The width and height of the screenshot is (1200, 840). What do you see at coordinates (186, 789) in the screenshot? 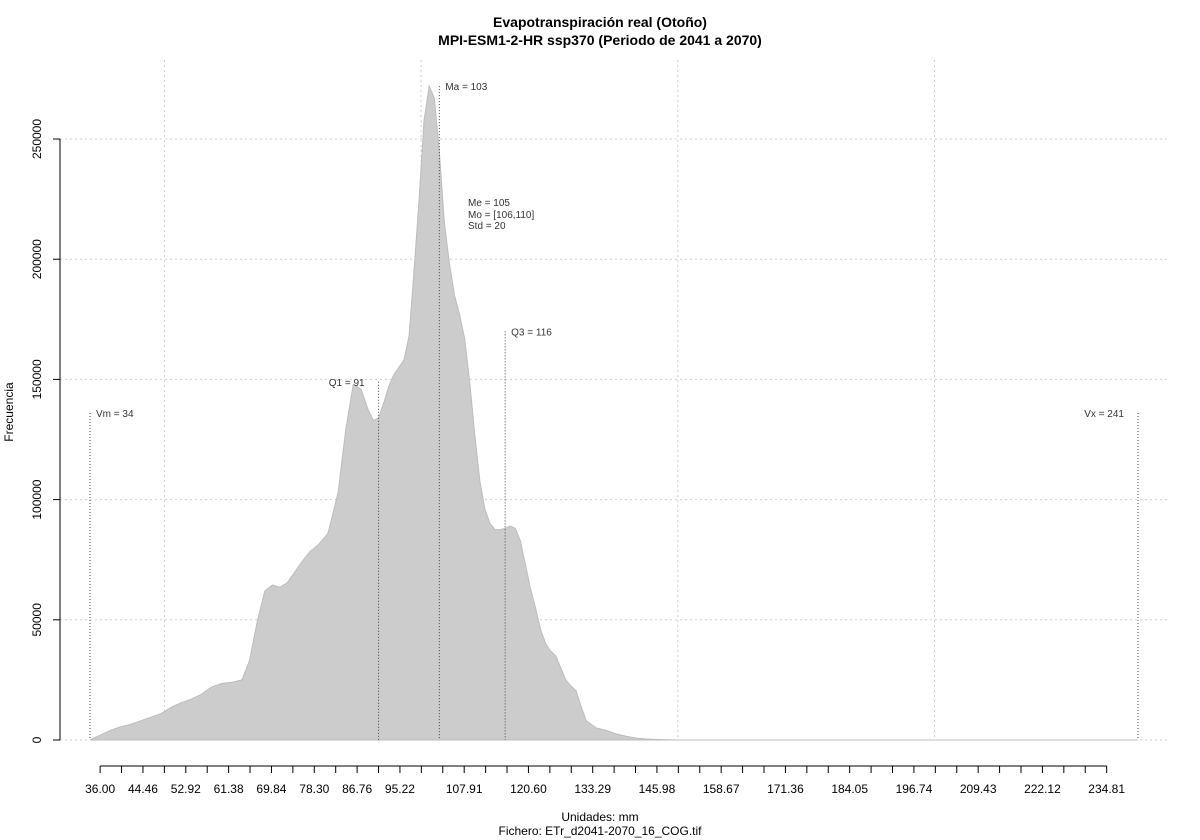
I see `x-tick-label: 52.92` at bounding box center [186, 789].